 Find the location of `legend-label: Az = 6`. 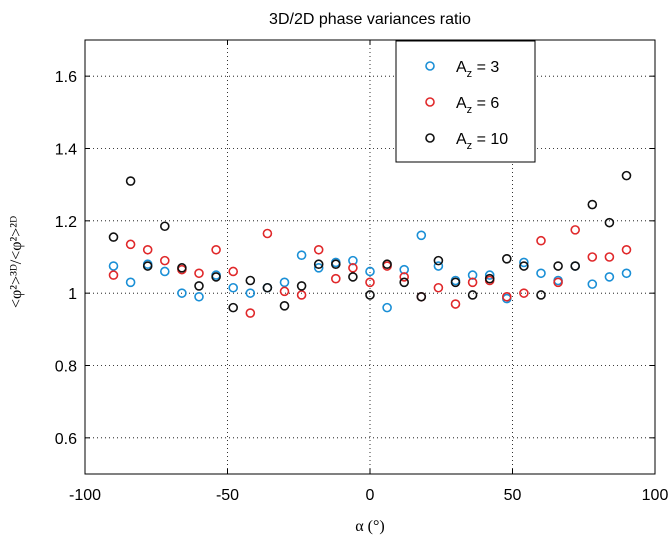

legend-label: Az = 6 is located at coordinates (477, 105).